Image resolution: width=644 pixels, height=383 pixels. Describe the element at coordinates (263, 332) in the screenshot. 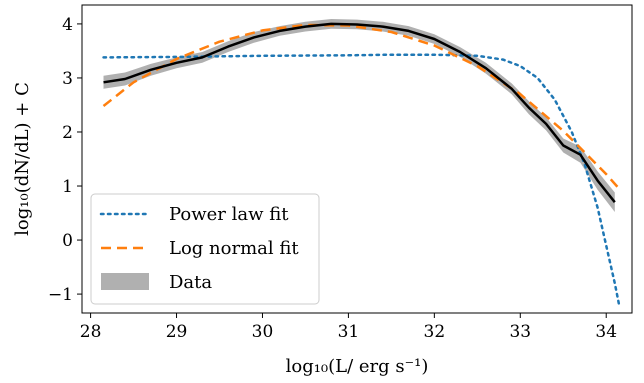

I see `x-tick-label: 30` at that location.